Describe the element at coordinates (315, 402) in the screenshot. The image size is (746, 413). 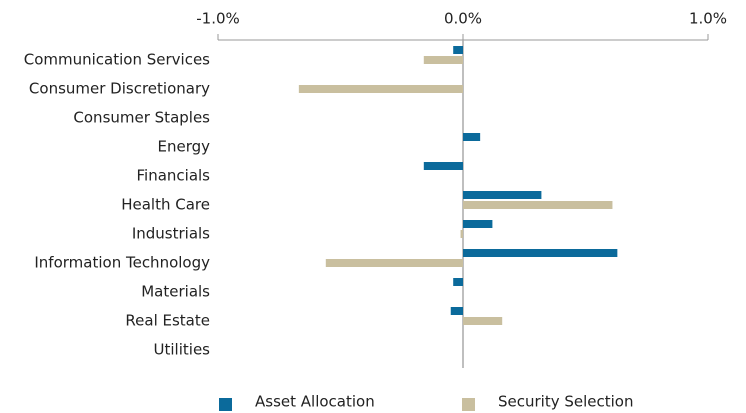
I see `legend-label: Asset Allocation` at that location.